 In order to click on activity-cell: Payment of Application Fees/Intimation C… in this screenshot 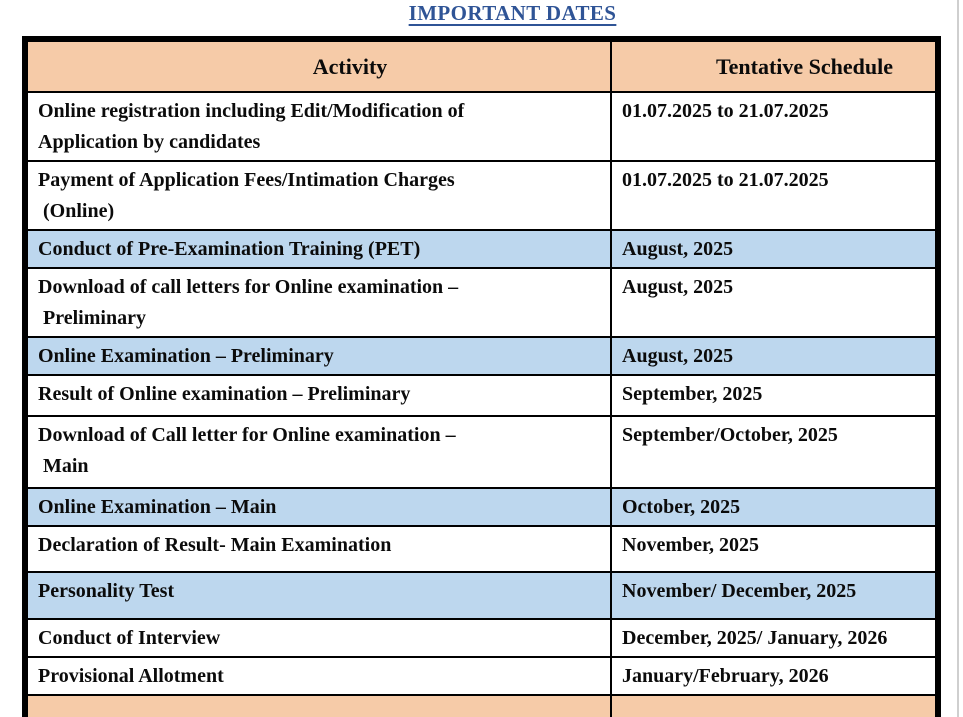, I will do `click(246, 195)`.